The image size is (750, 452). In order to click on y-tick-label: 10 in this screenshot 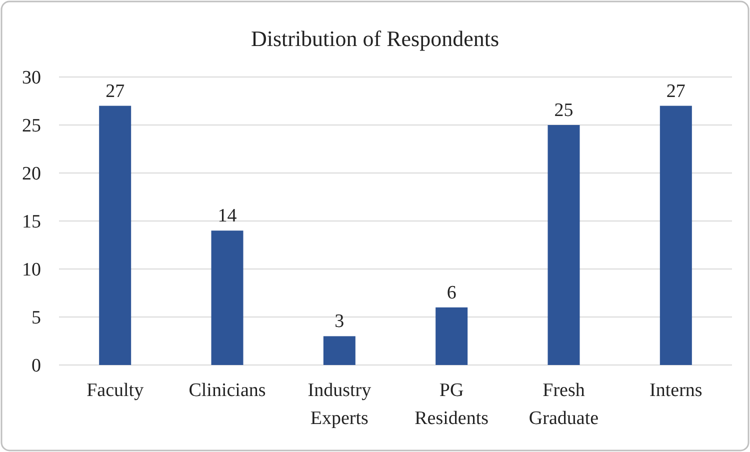, I will do `click(31, 270)`.